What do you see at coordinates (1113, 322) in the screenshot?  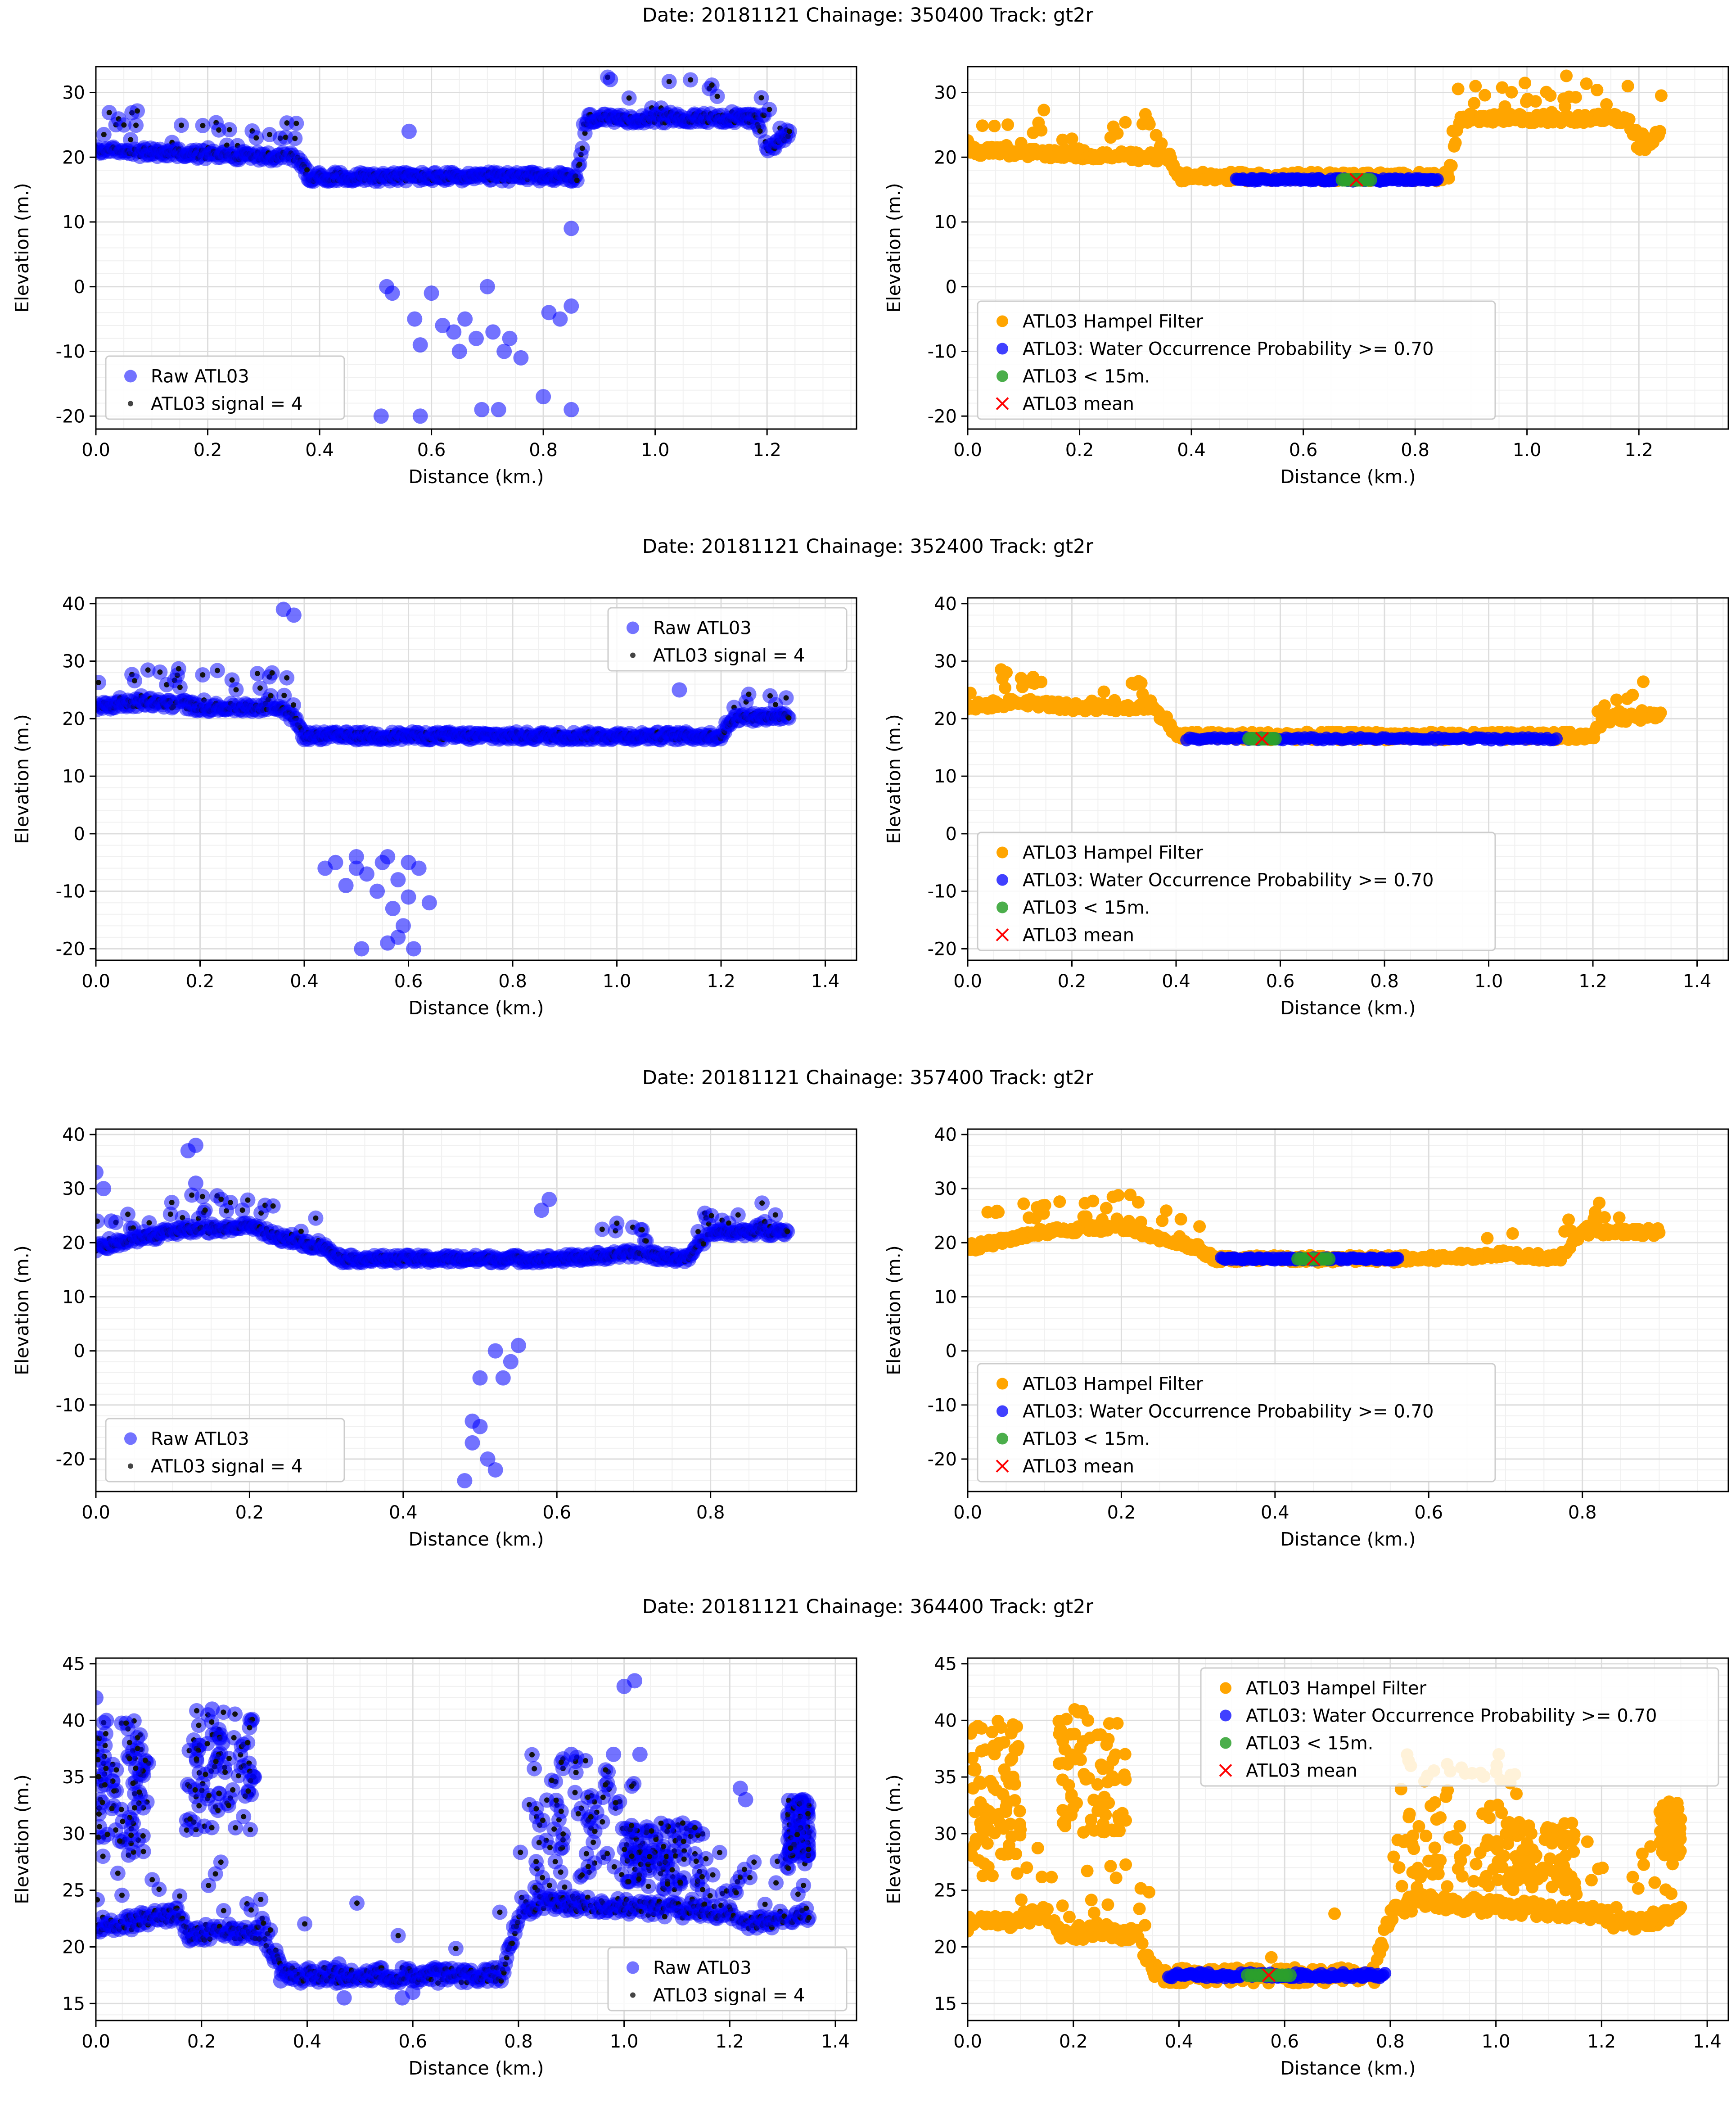 I see `legend-label-hampel: ATL03 Hampel Filter` at bounding box center [1113, 322].